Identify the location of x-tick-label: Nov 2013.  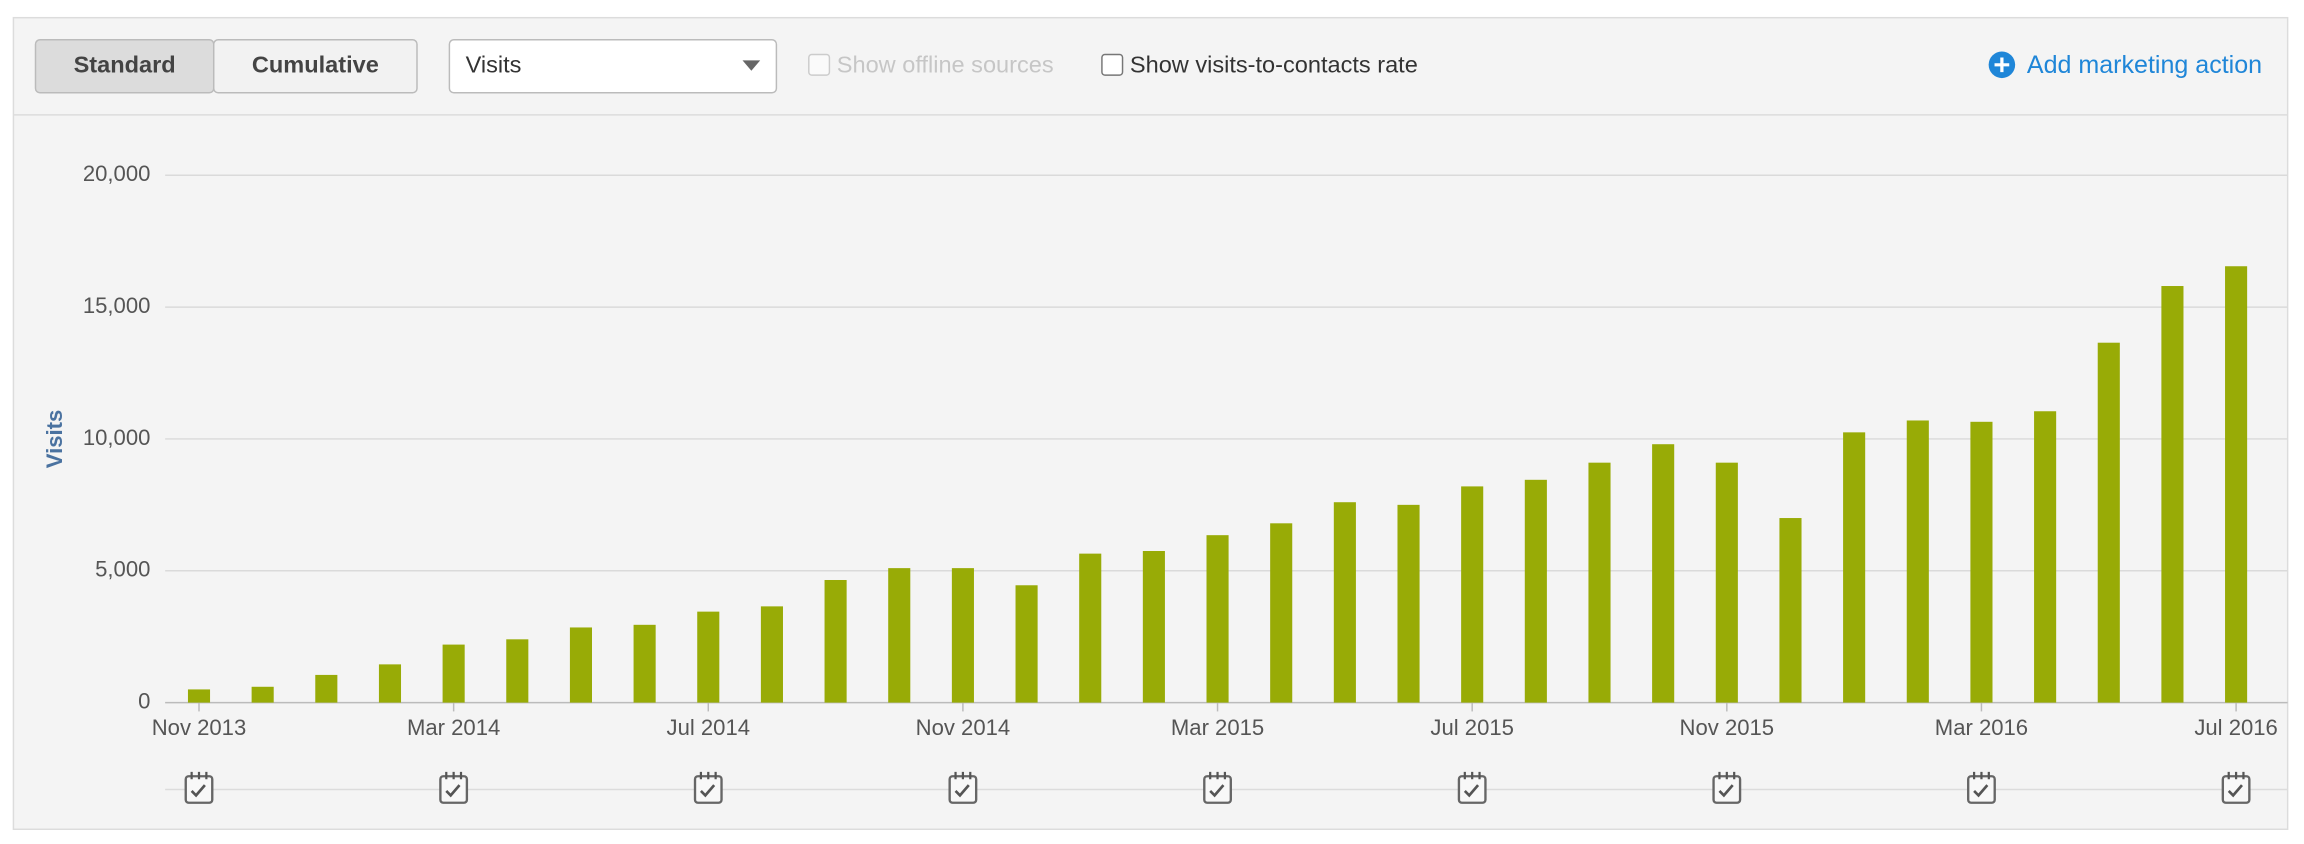
(199, 727).